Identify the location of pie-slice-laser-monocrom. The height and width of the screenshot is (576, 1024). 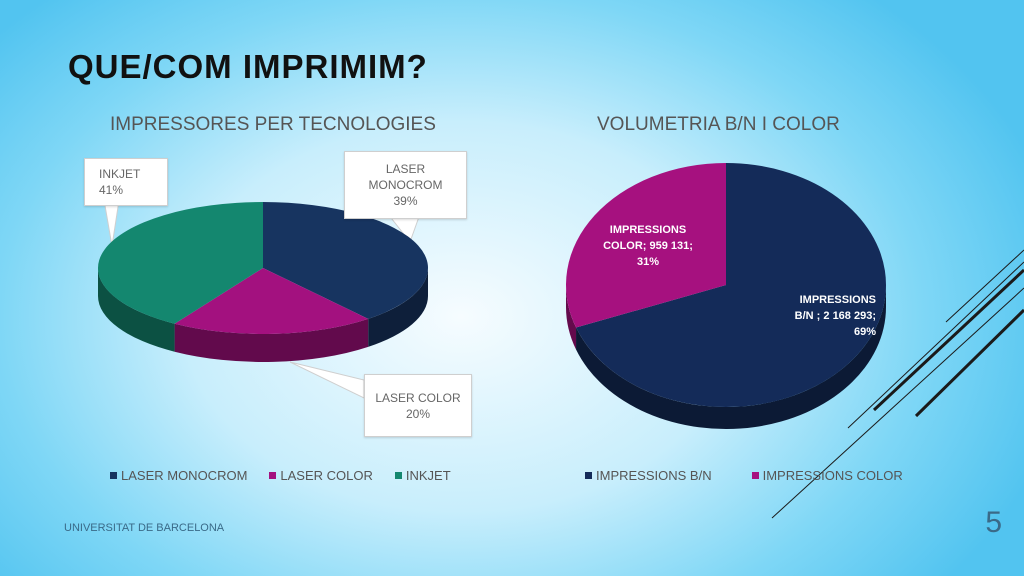
(345, 260).